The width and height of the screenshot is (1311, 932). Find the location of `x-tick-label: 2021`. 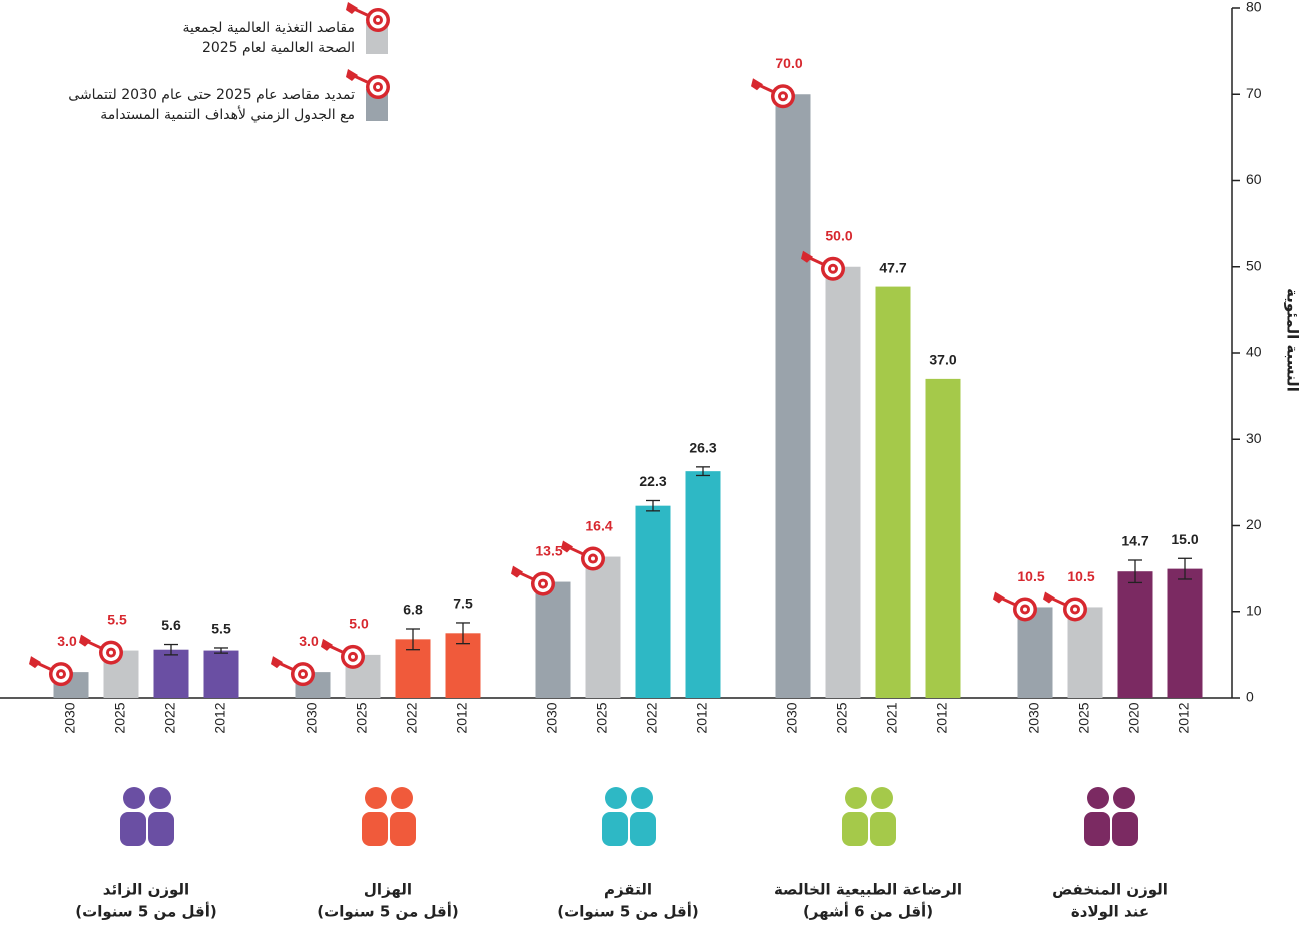

x-tick-label: 2021 is located at coordinates (892, 717).